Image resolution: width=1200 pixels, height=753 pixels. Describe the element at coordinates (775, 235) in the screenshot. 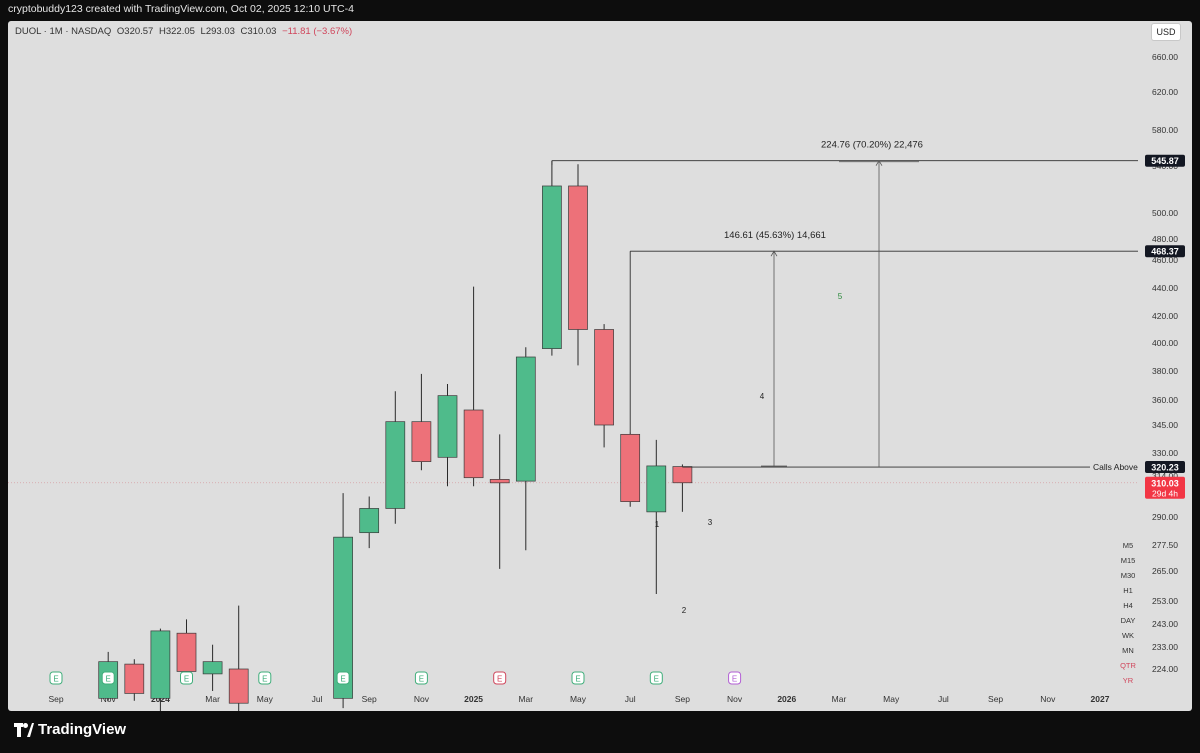

I see `measure-label-1: 146.61 (45.63%) 14,661` at that location.